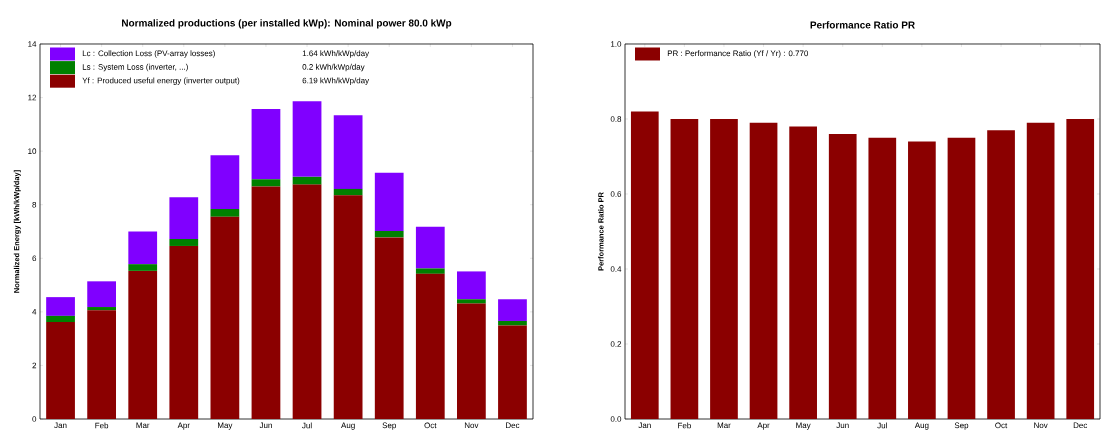 This screenshot has height=439, width=1112. What do you see at coordinates (287, 24) in the screenshot?
I see `chart-title: Normalized productions (per installed kWp): Nominal power 80.0 kWp` at bounding box center [287, 24].